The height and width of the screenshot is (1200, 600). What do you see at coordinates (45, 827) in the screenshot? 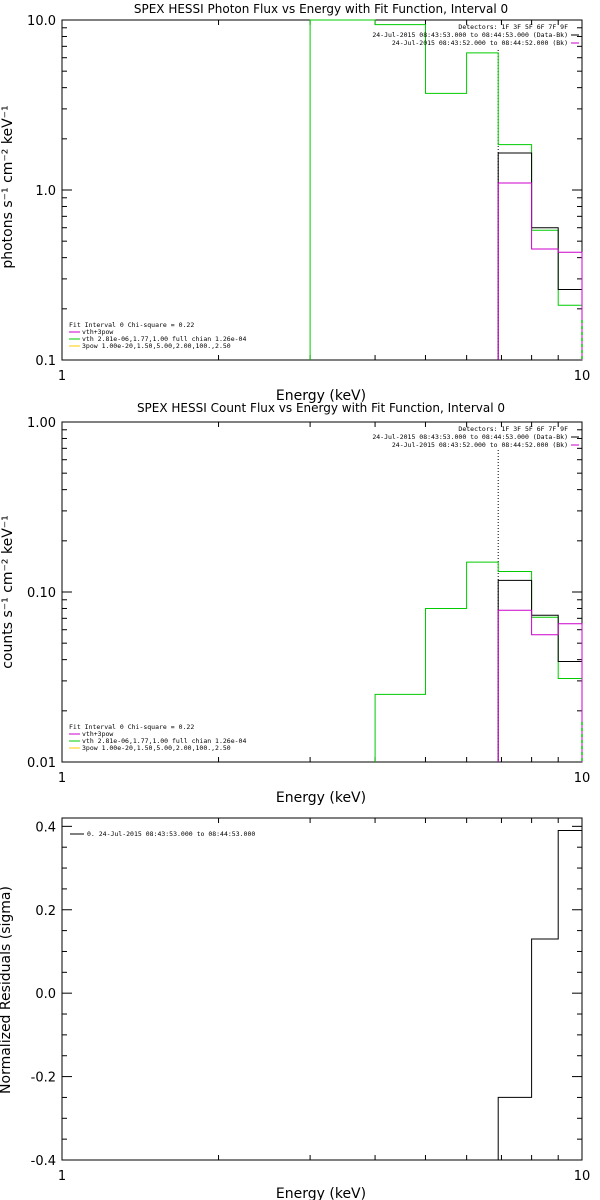
I see `y-tick-label: 0.4` at bounding box center [45, 827].